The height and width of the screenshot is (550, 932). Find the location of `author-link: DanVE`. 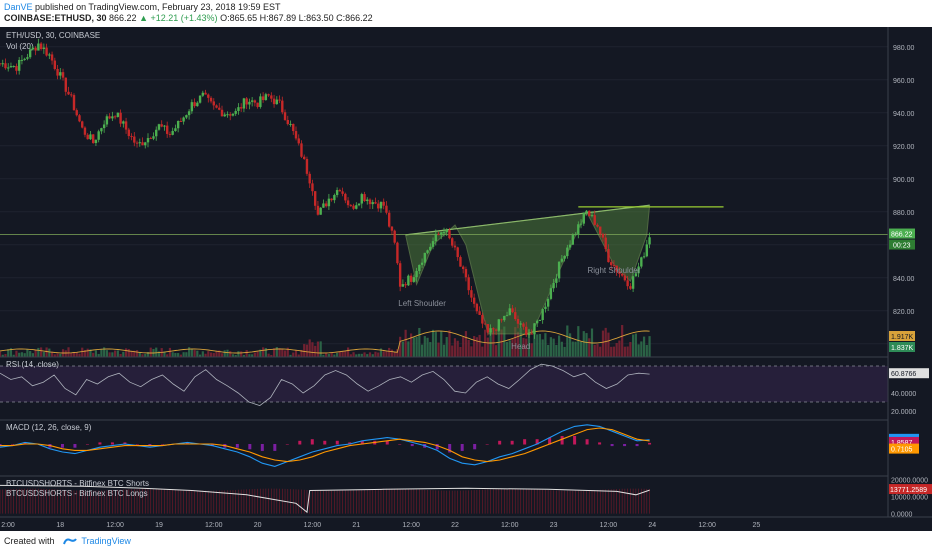

author-link: DanVE is located at coordinates (18, 7).